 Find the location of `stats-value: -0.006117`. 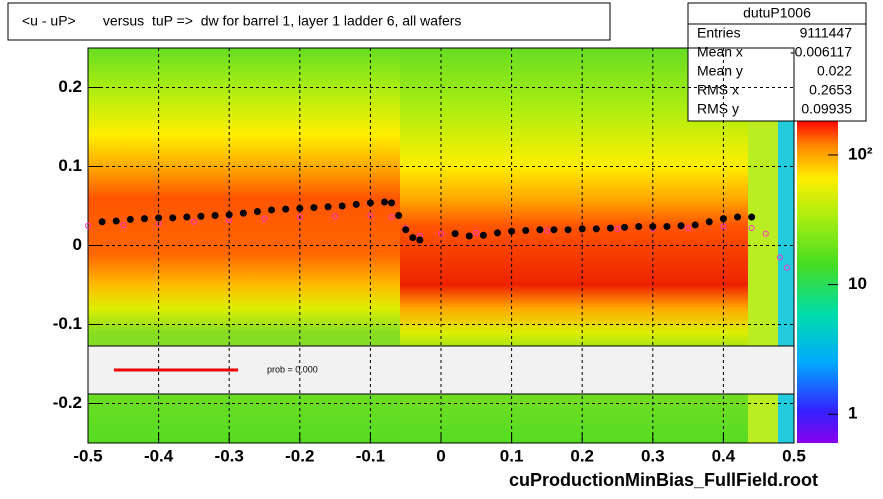

stats-value: -0.006117 is located at coordinates (821, 52).